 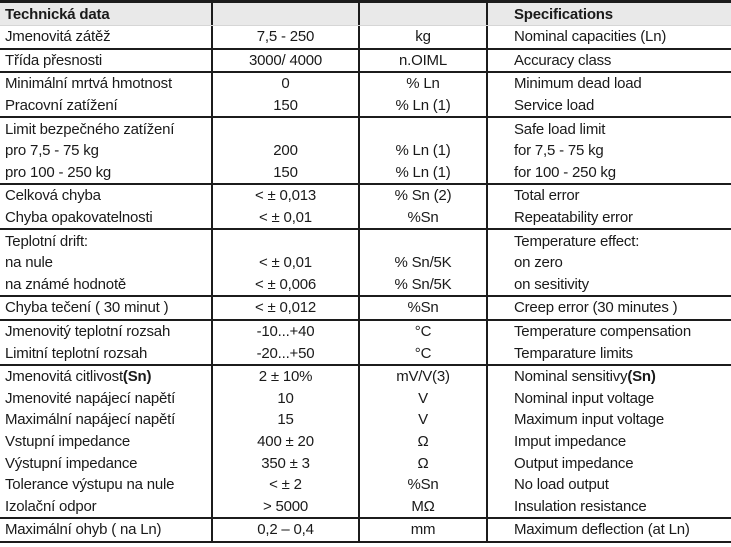 What do you see at coordinates (570, 441) in the screenshot?
I see `row-label-en: Imput impedance` at bounding box center [570, 441].